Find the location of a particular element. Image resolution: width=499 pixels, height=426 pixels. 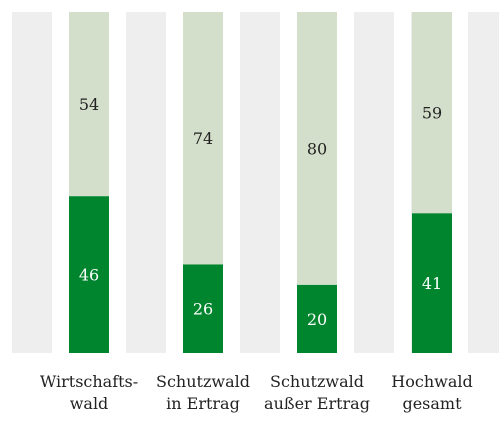

data-label: 20 is located at coordinates (317, 319).